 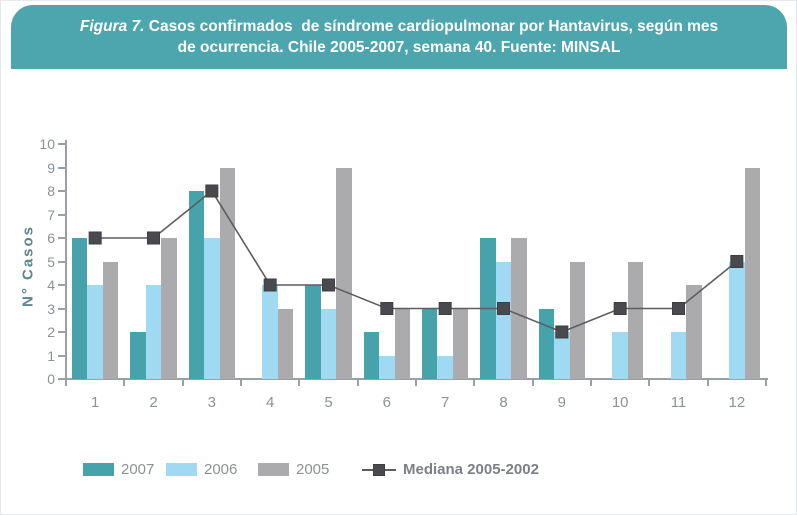 What do you see at coordinates (66, 260) in the screenshot?
I see `y-axis-line` at bounding box center [66, 260].